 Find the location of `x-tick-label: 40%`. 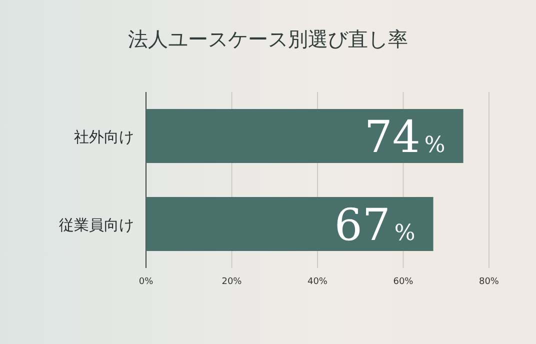

x-tick-label: 40% is located at coordinates (317, 282).